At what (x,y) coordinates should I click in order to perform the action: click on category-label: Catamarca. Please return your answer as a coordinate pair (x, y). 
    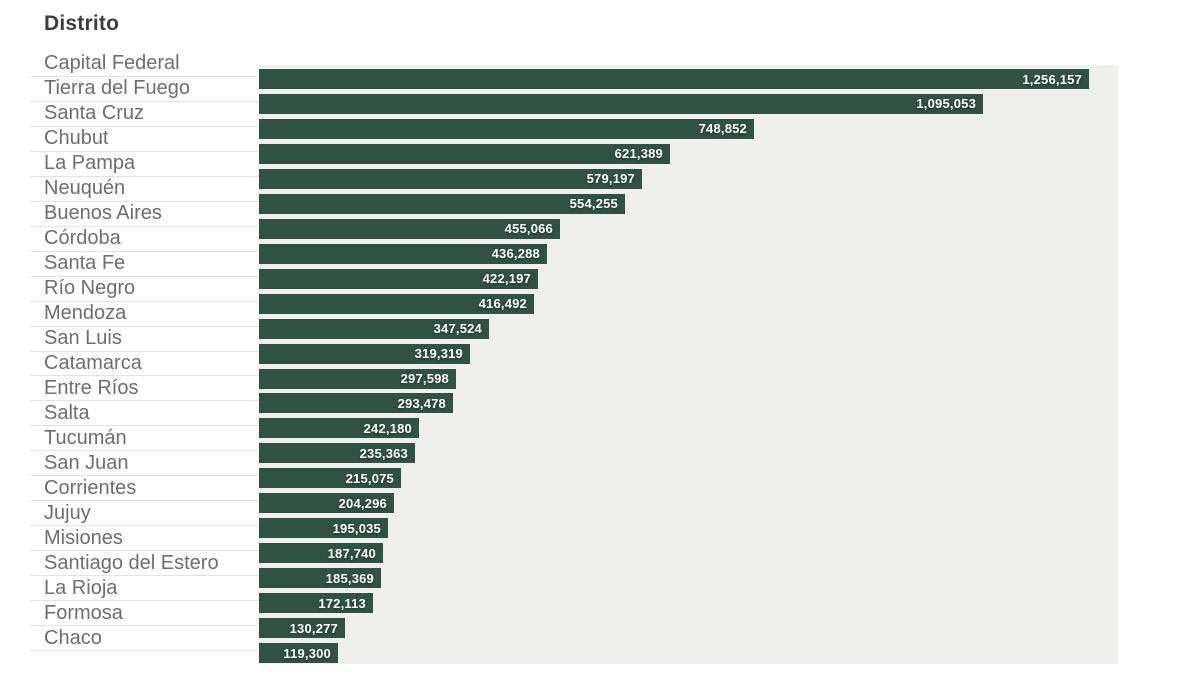
    Looking at the image, I should click on (144, 364).